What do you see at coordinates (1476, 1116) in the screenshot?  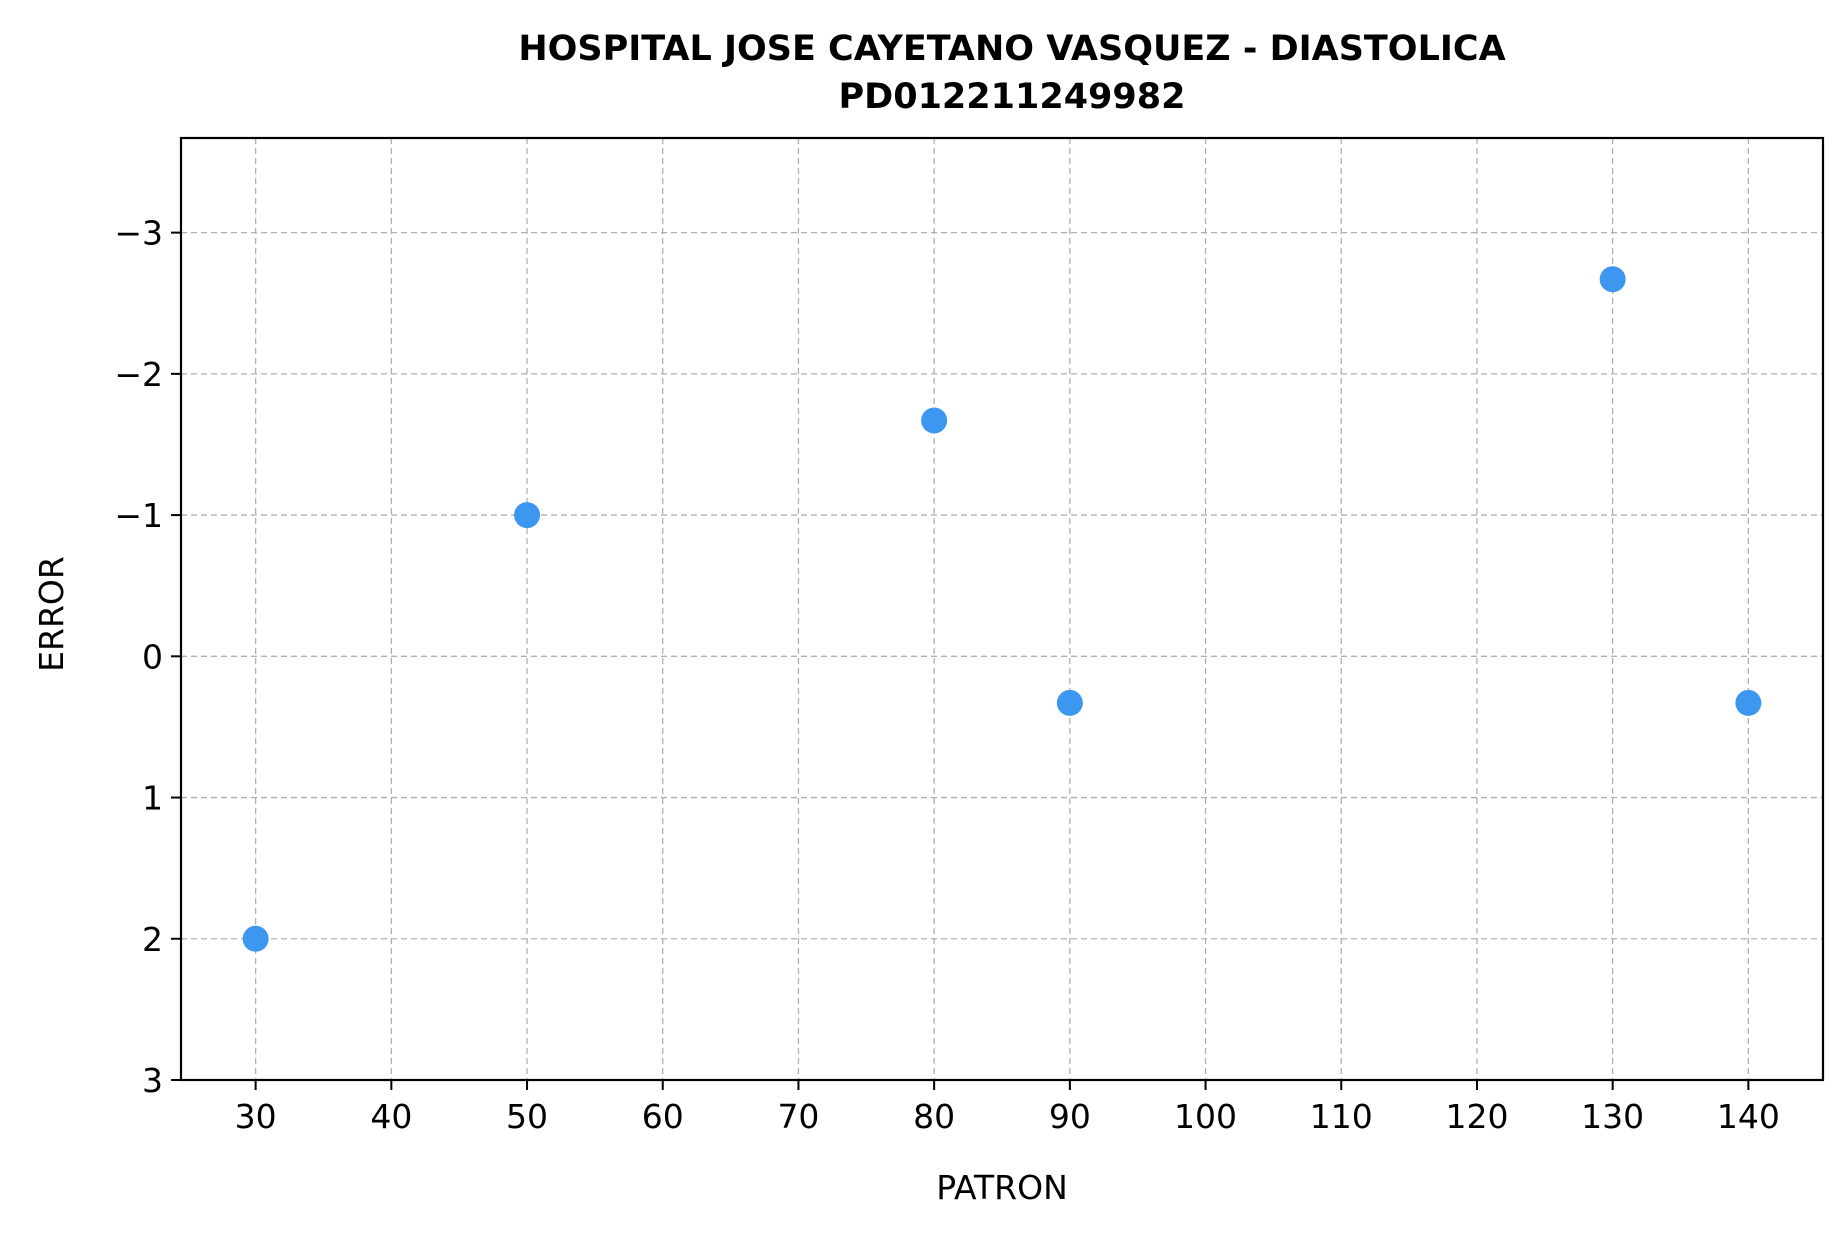 I see `x-tick-label: 120` at bounding box center [1476, 1116].